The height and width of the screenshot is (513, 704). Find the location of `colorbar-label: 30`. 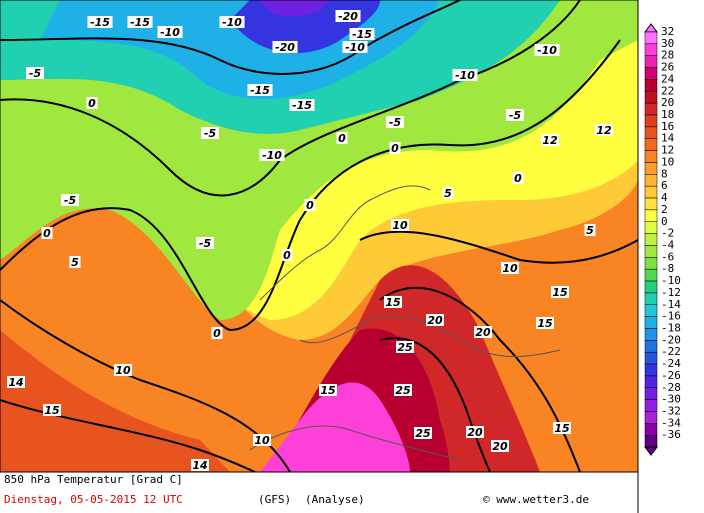

colorbar-label: 30 is located at coordinates (667, 43).